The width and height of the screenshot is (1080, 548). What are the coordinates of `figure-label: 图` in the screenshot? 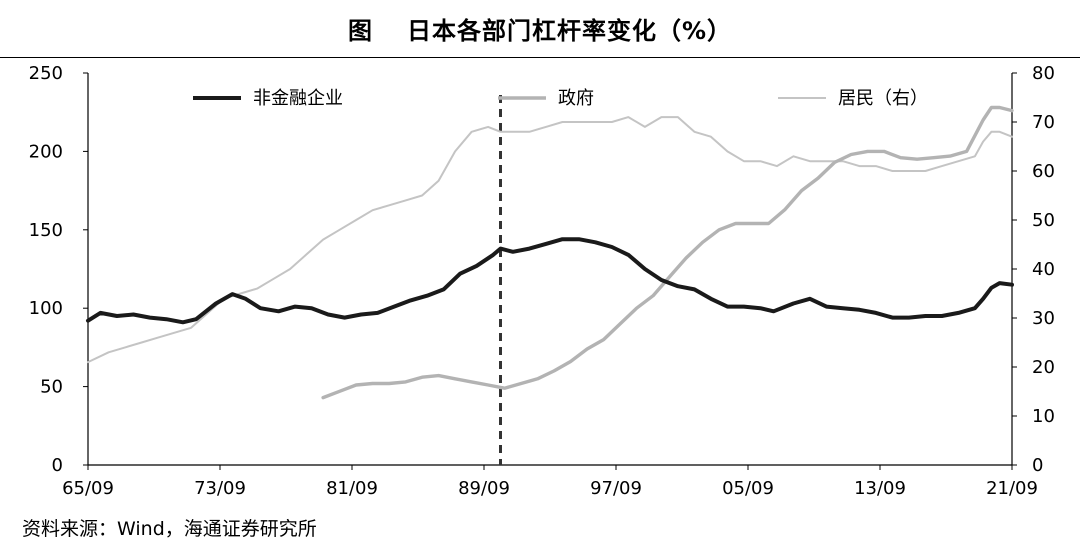 It's located at (360, 30).